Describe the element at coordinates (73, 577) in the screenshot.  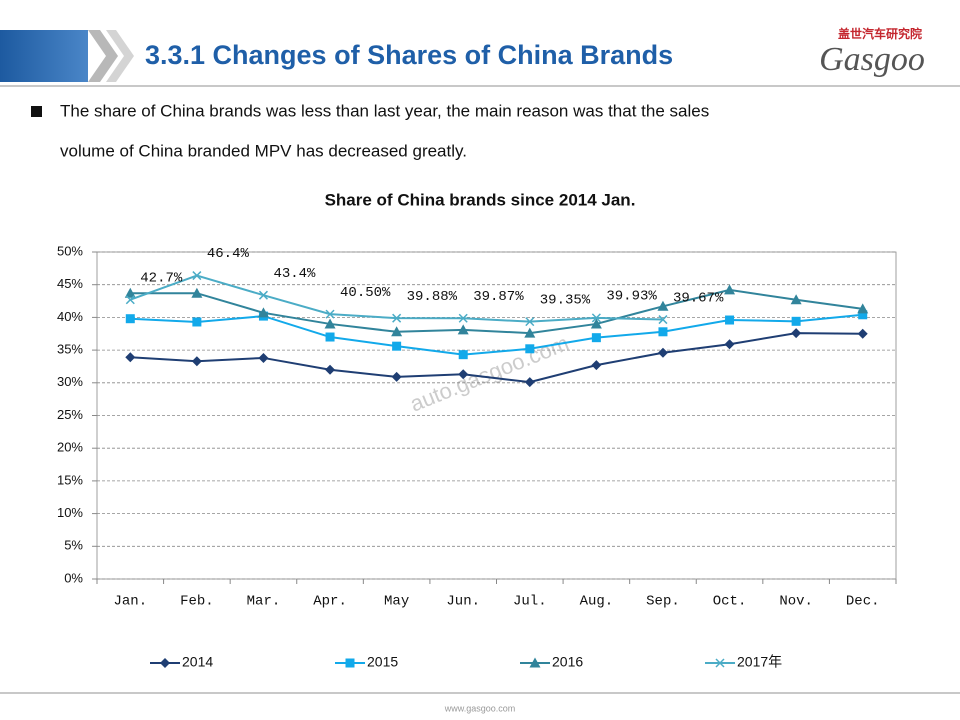
I see `y-tick-label: 0%` at that location.